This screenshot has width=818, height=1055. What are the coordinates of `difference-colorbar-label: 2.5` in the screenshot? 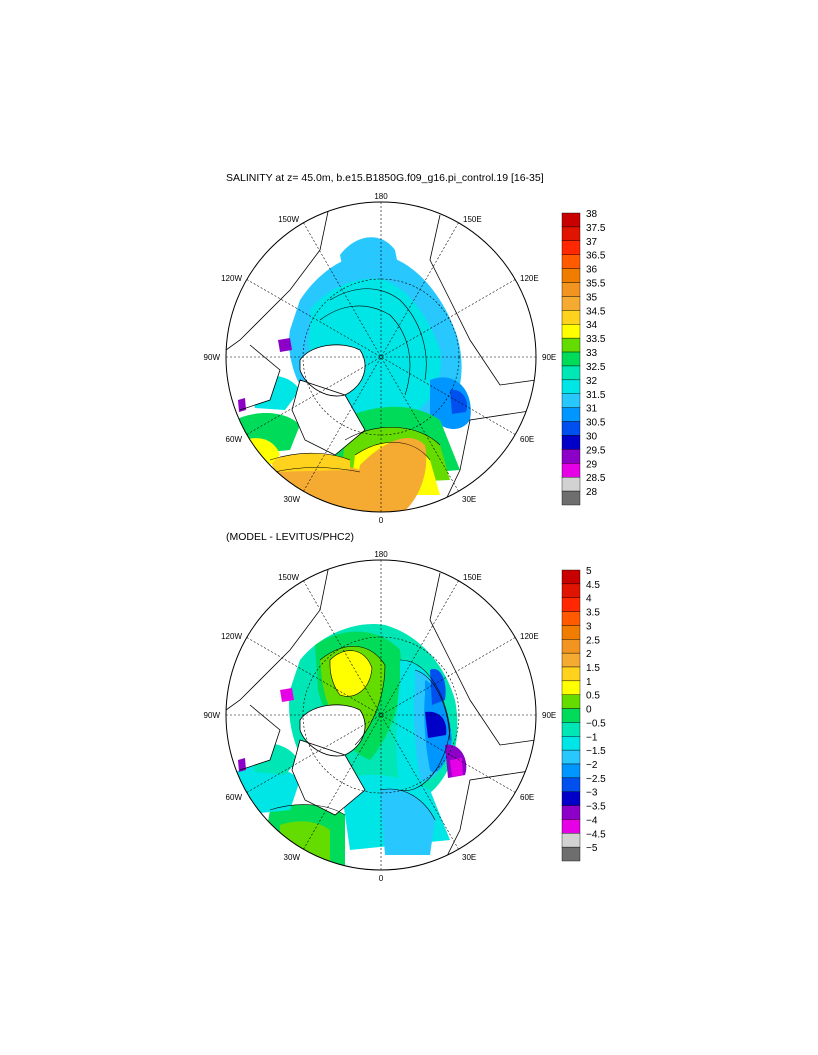 It's located at (593, 640).